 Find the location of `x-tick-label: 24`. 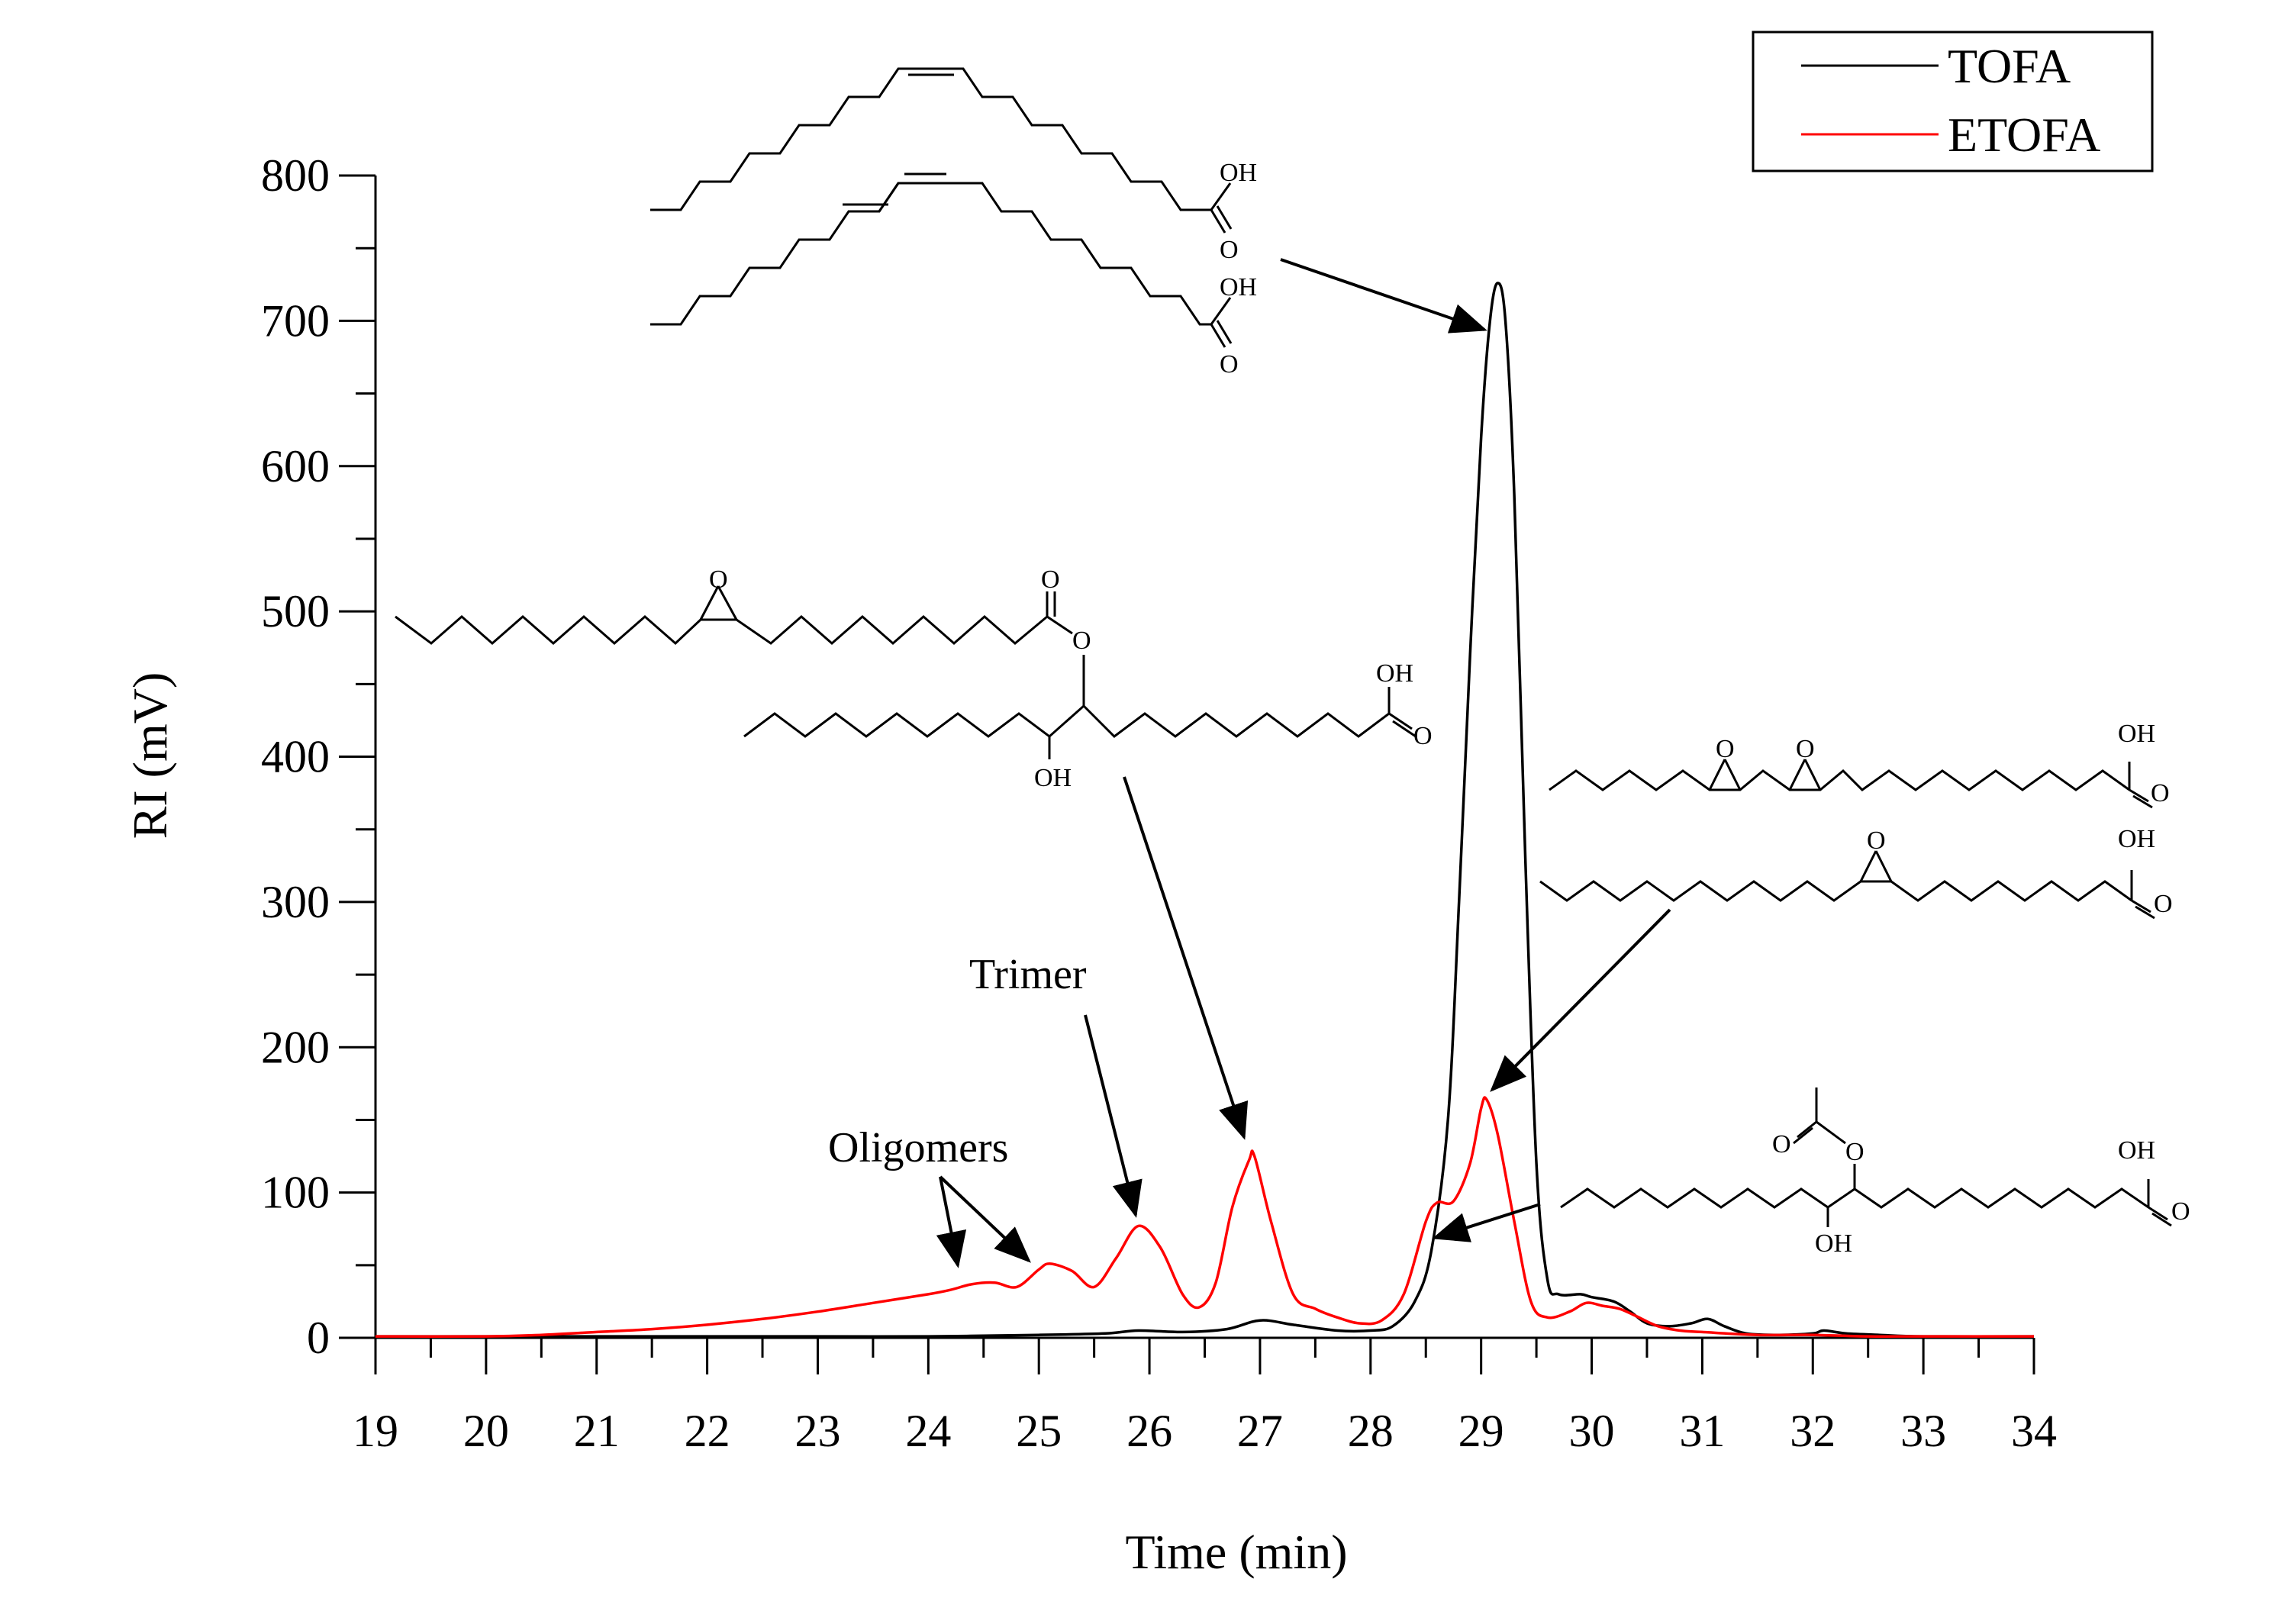

x-tick-label: 24 is located at coordinates (928, 1431).